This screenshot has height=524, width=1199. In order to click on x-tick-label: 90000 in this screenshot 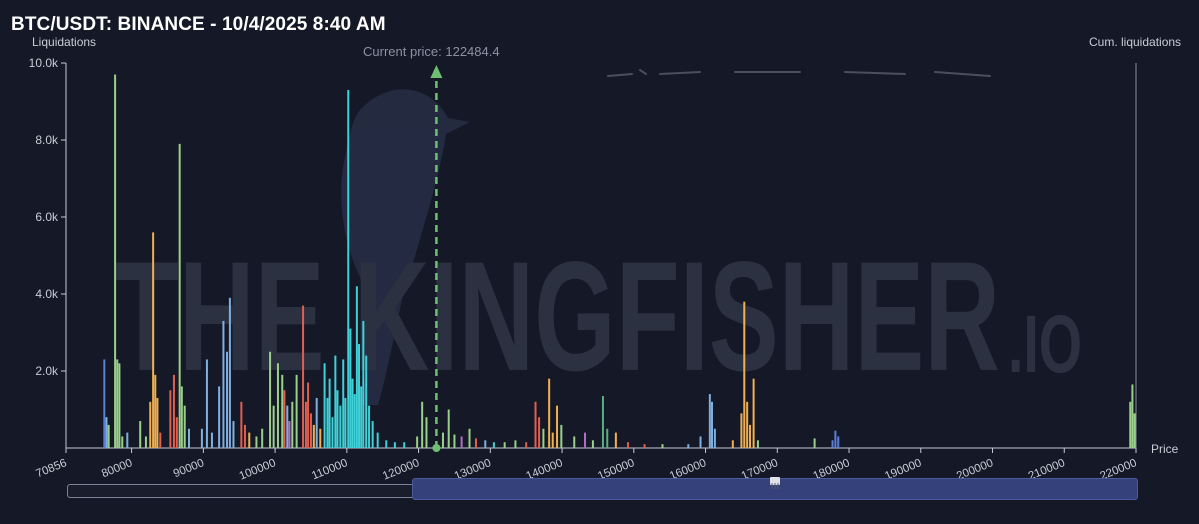, I will do `click(189, 468)`.